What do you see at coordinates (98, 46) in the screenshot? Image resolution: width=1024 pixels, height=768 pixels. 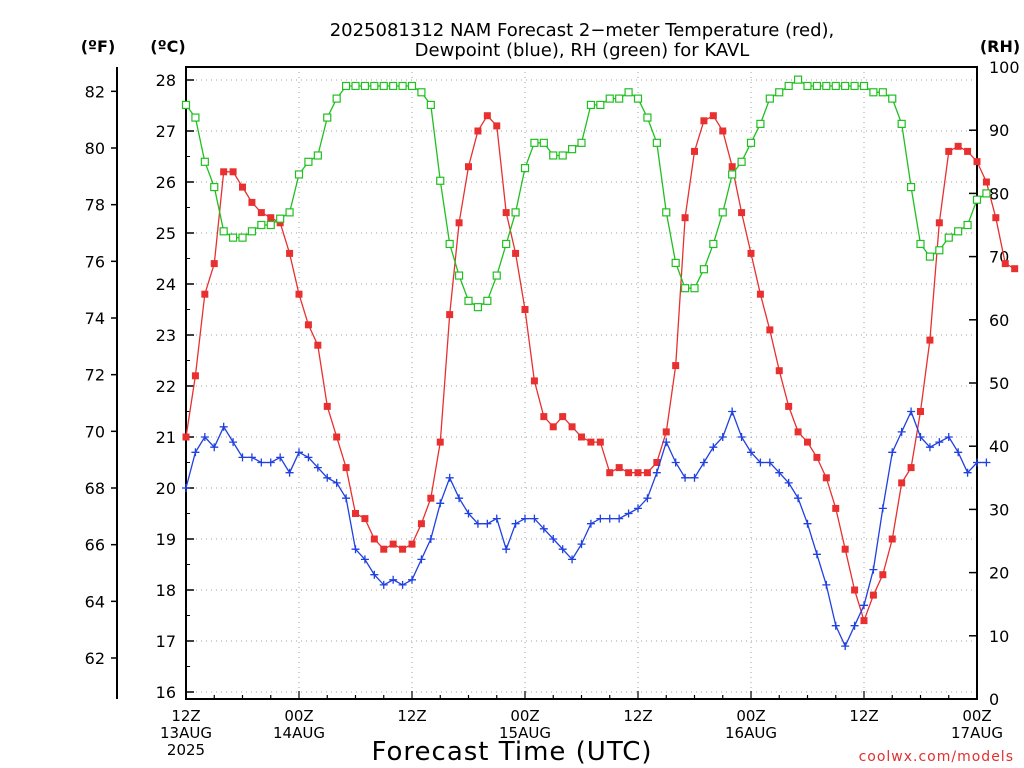 I see `fahrenheit-unit-label: (ºF)` at bounding box center [98, 46].